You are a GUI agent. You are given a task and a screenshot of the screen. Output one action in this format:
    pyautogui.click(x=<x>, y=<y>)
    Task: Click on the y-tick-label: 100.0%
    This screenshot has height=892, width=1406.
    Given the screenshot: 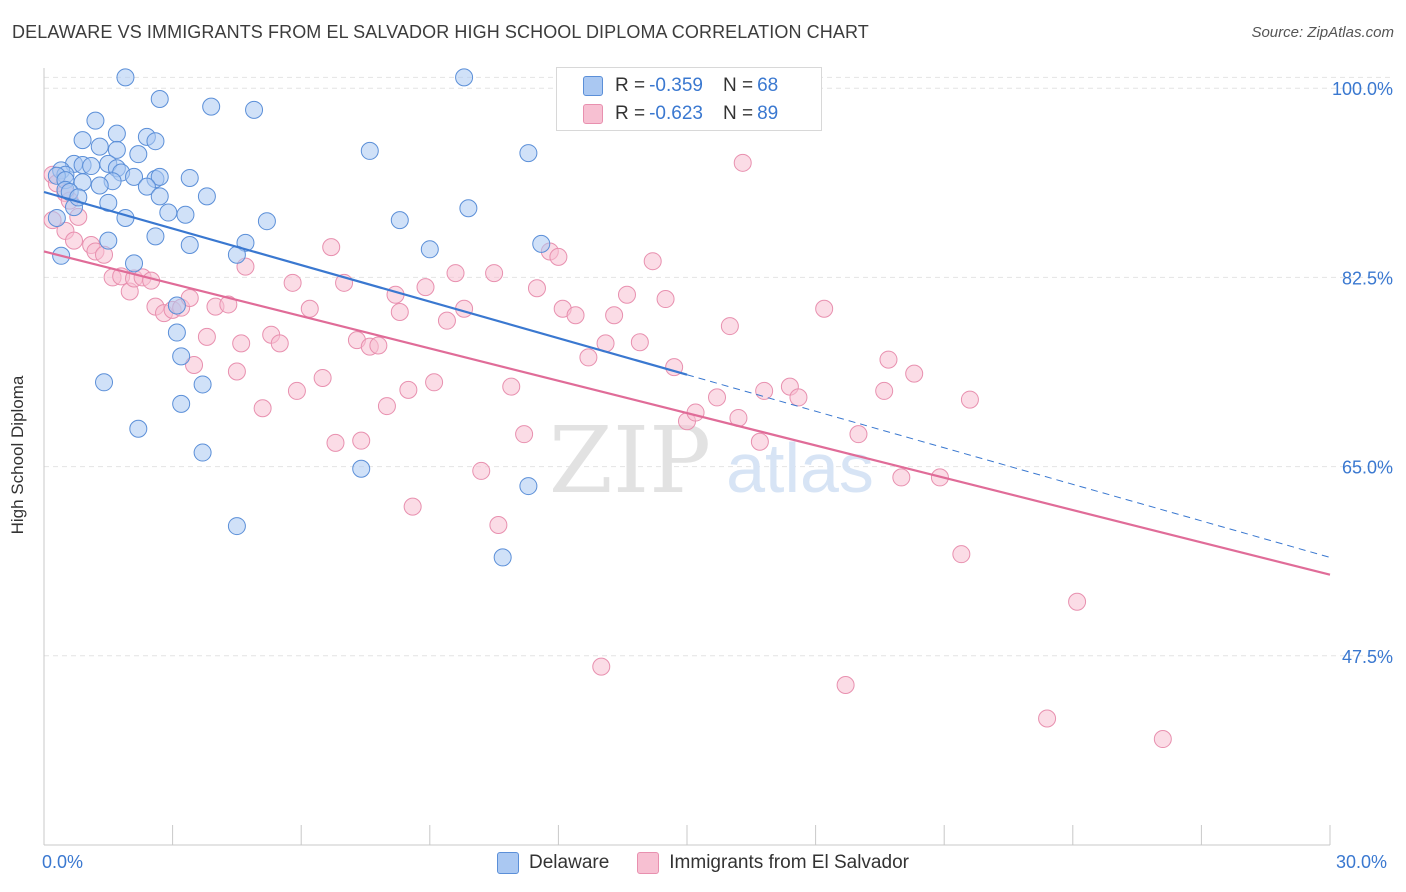 What is the action you would take?
    pyautogui.click(x=1362, y=89)
    